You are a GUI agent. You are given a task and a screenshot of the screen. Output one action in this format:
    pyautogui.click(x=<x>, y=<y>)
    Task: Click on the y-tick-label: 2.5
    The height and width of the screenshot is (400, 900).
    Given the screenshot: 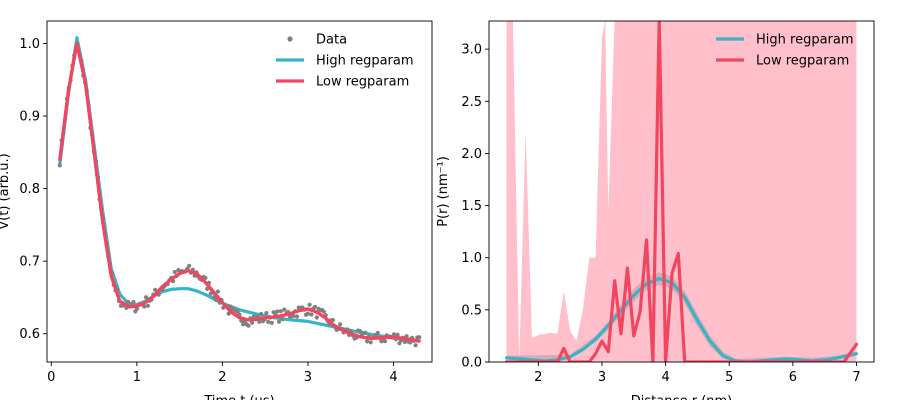 What is the action you would take?
    pyautogui.click(x=471, y=102)
    